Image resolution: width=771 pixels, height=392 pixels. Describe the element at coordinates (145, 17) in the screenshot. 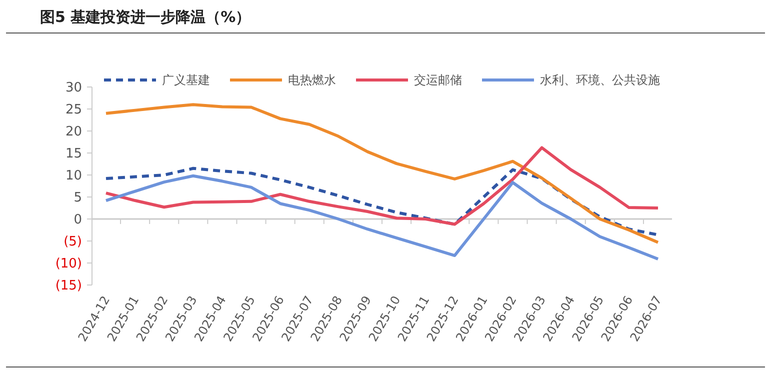

I see `chart-title: 图5 基建投资进一步降温（%）` at that location.